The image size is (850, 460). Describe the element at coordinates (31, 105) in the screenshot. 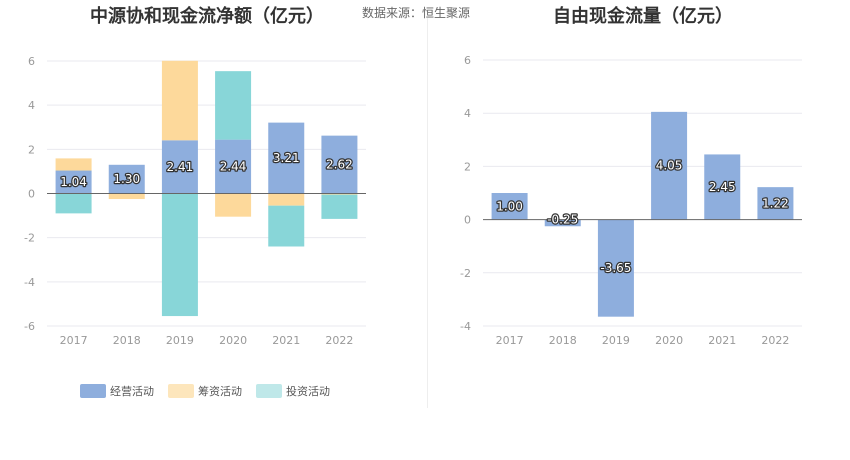

I see `left-ytick-label: 4` at that location.